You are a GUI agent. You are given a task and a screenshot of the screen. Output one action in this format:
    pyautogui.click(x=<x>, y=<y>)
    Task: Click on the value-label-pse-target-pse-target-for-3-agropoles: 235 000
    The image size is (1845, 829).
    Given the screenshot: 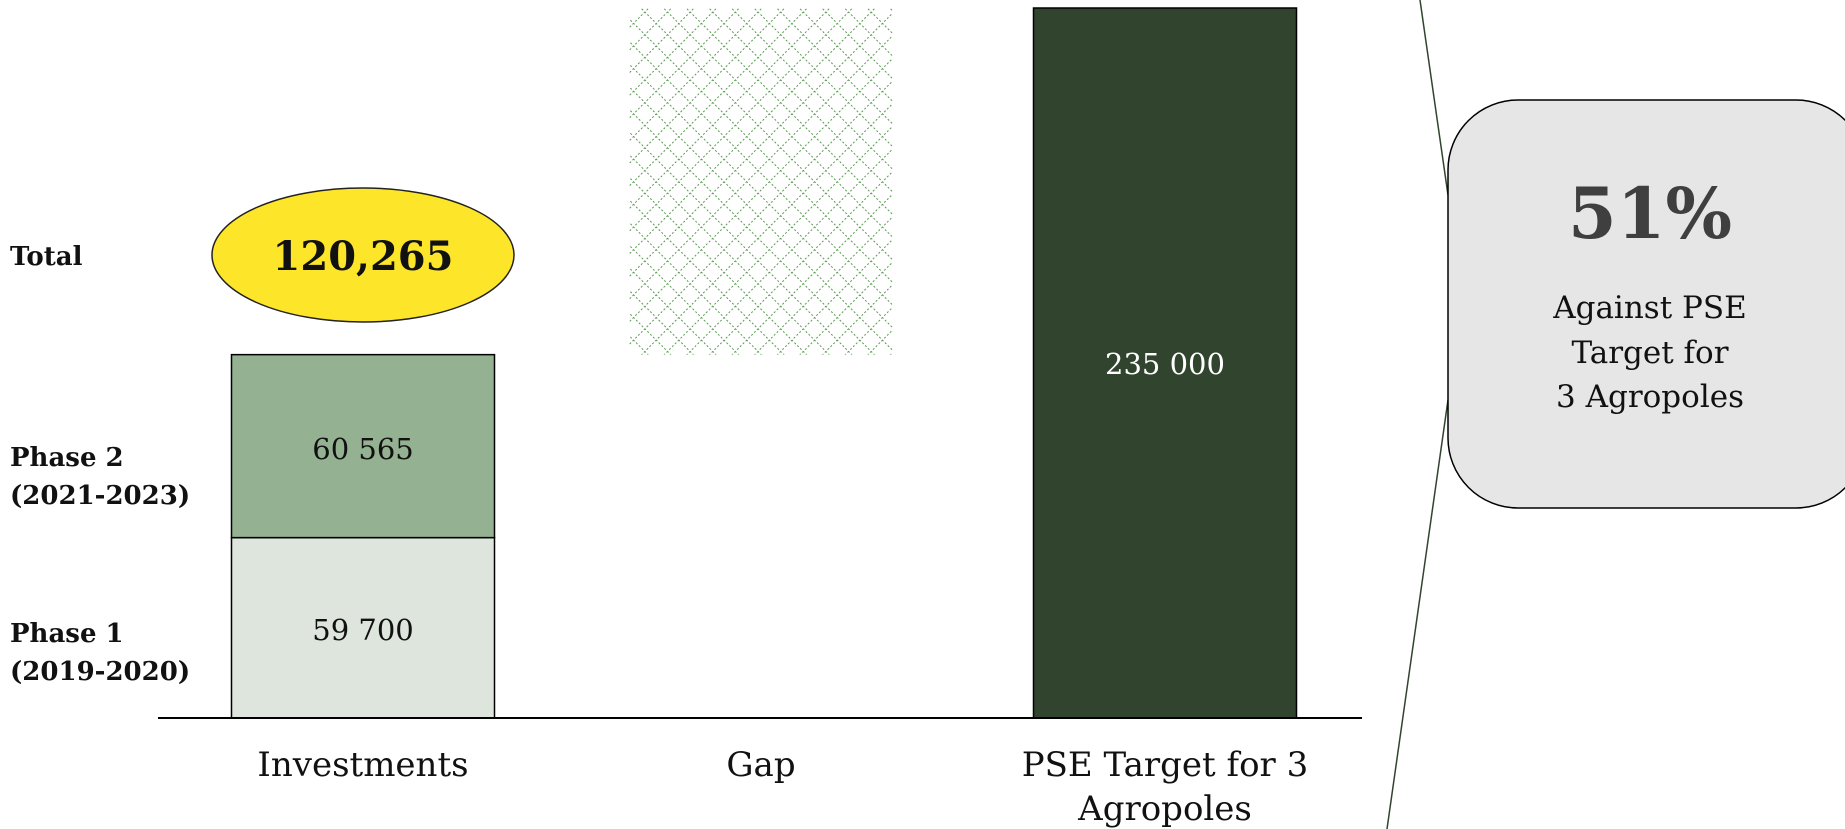 What is the action you would take?
    pyautogui.click(x=1165, y=364)
    